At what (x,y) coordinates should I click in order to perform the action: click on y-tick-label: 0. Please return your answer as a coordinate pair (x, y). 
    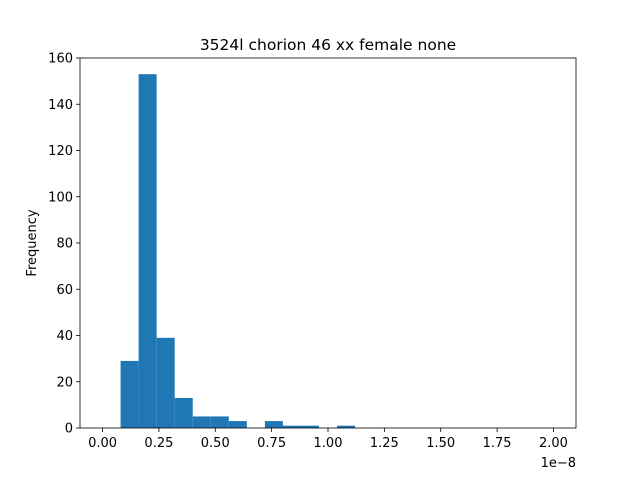
    Looking at the image, I should click on (69, 429).